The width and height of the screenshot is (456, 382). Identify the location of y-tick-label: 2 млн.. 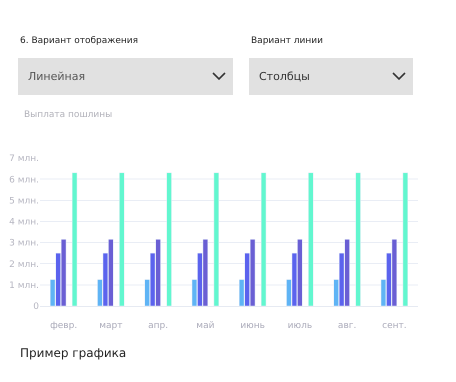
(24, 265).